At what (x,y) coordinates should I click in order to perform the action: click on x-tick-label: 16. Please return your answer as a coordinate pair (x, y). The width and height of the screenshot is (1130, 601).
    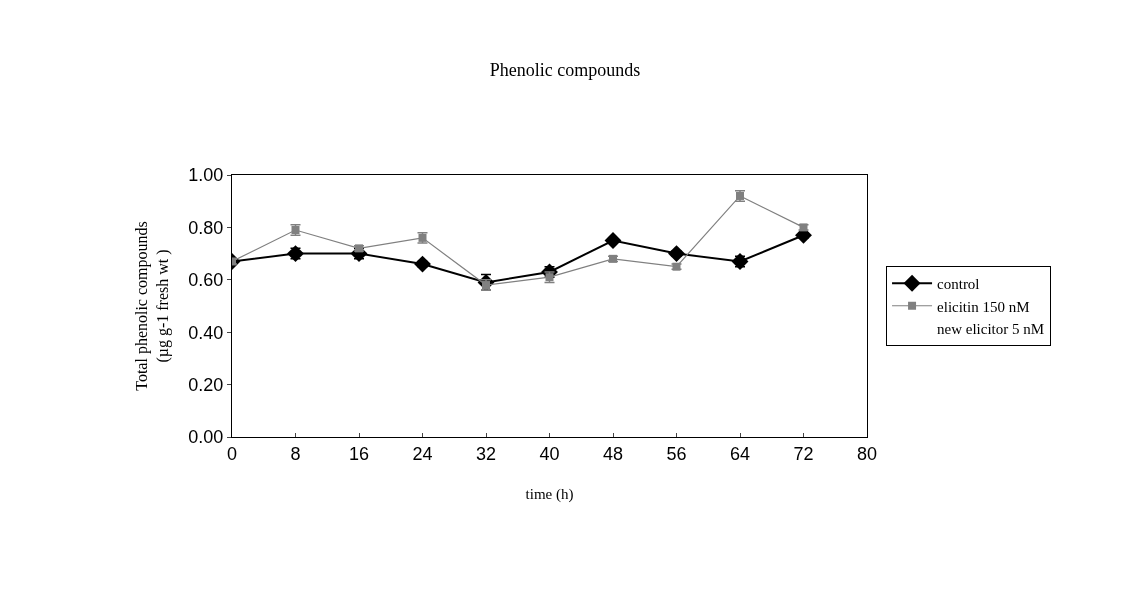
    Looking at the image, I should click on (359, 453).